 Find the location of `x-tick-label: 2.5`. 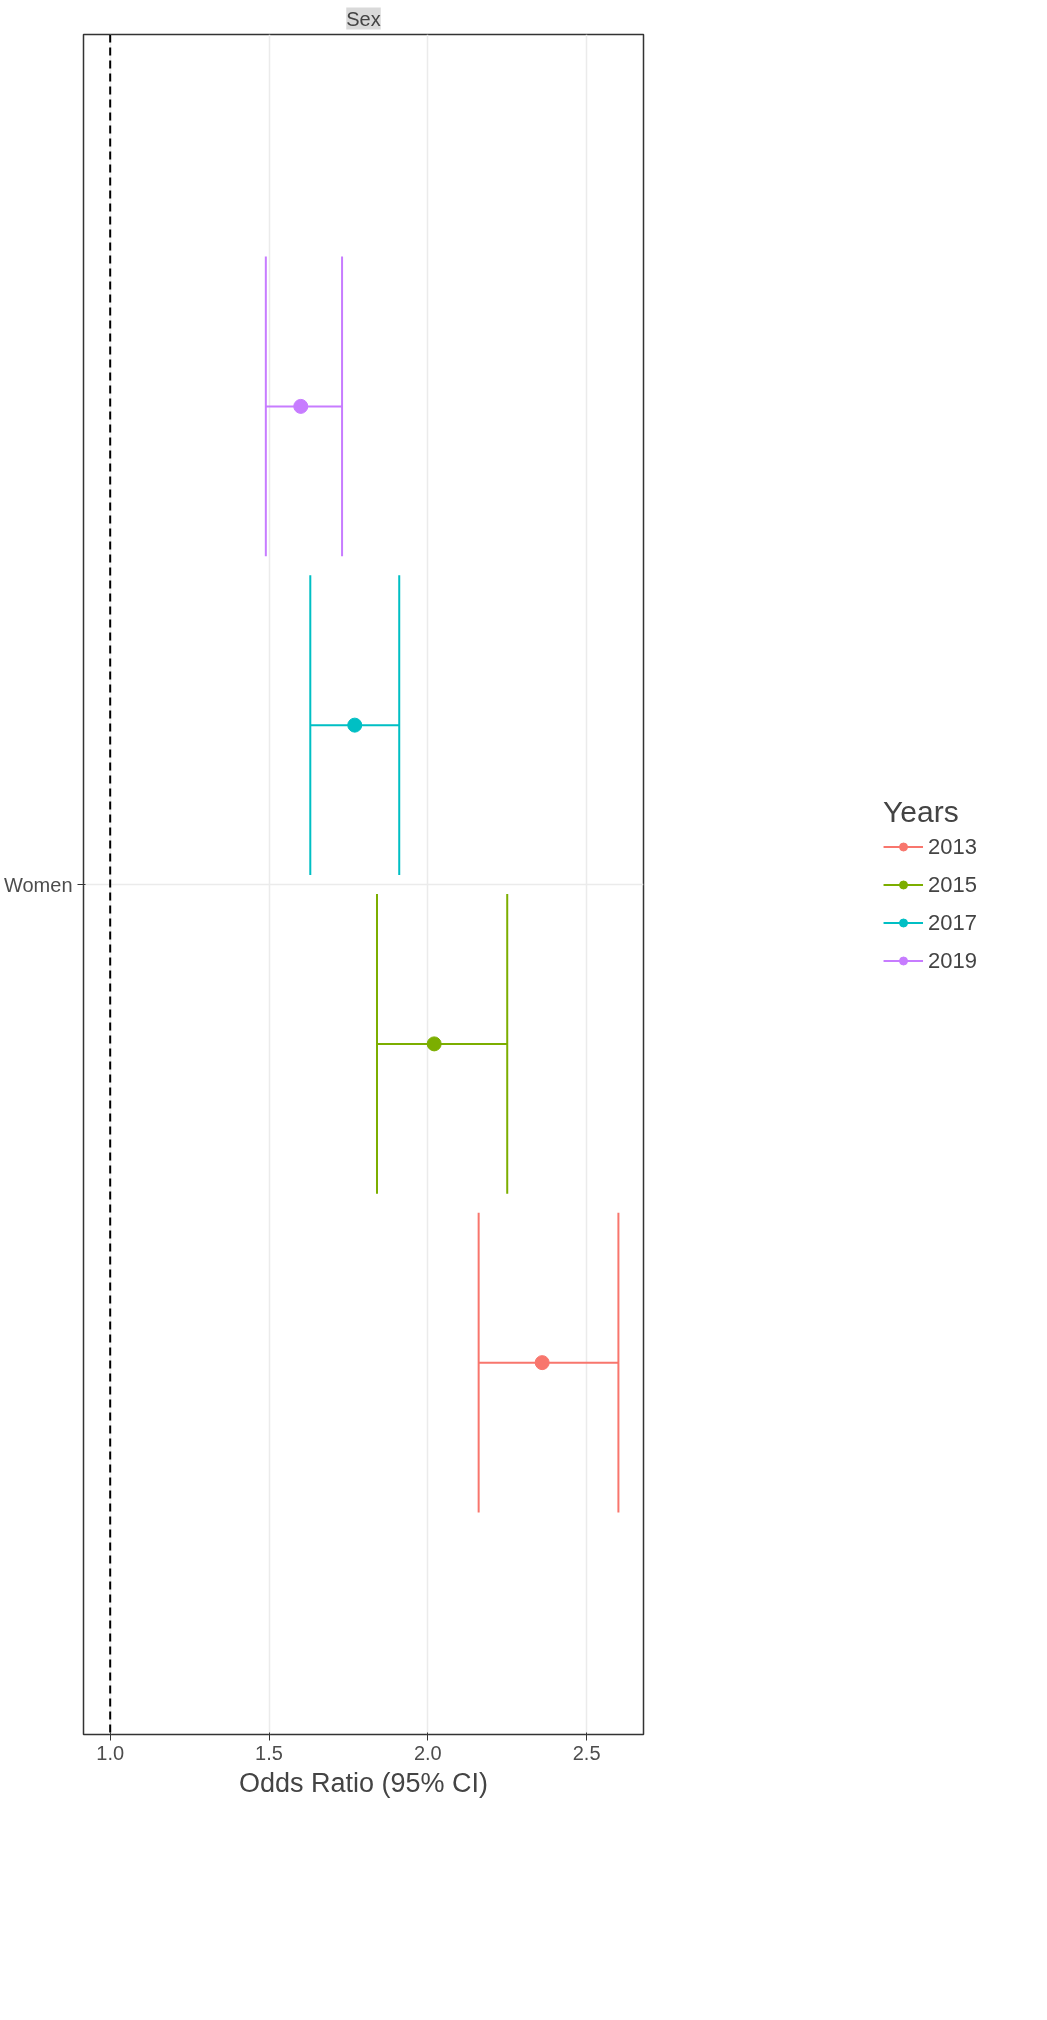

x-tick-label: 2.5 is located at coordinates (586, 1752).